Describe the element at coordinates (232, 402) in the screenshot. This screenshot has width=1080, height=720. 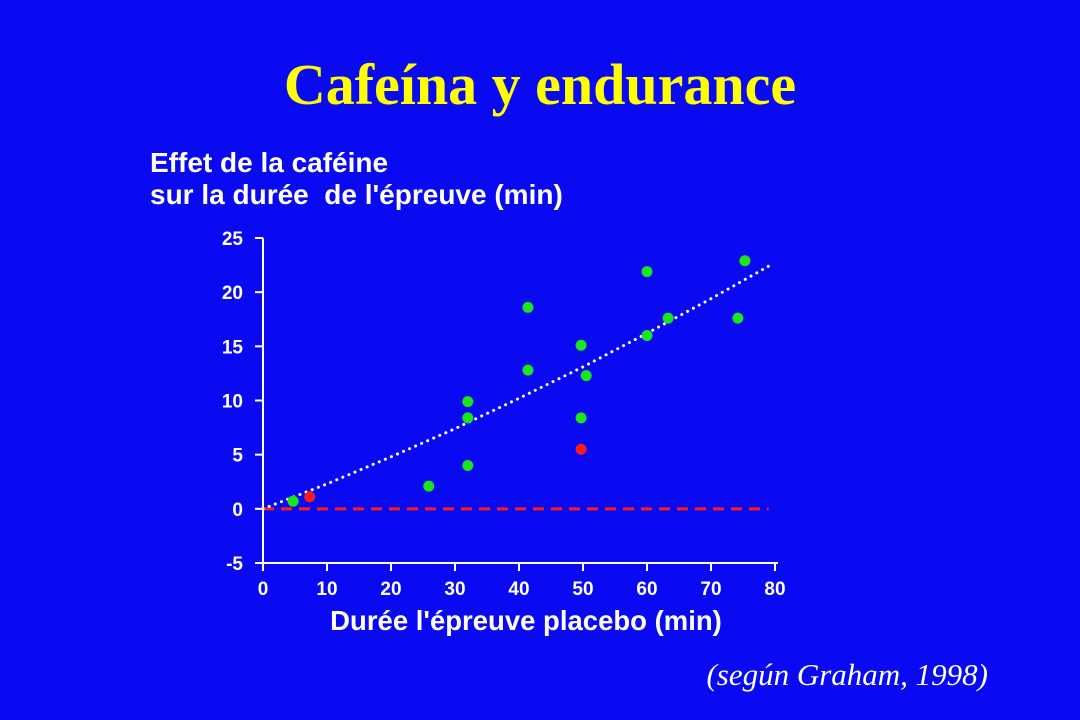
I see `y-tick-label: 10` at that location.